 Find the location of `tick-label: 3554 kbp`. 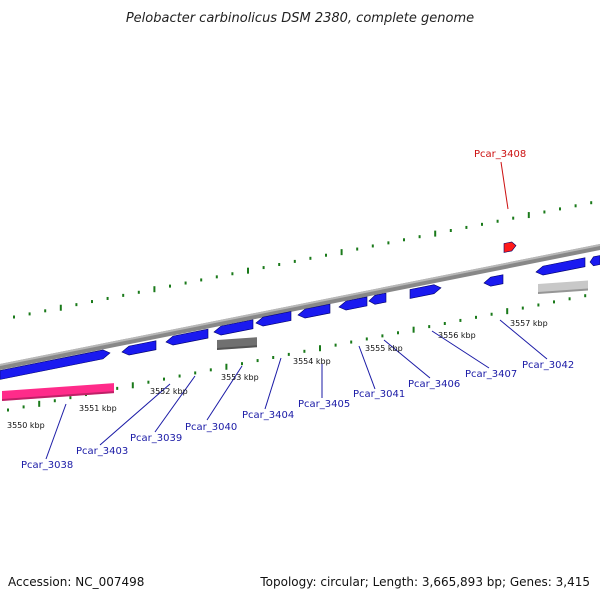

tick-label: 3554 kbp is located at coordinates (312, 361).